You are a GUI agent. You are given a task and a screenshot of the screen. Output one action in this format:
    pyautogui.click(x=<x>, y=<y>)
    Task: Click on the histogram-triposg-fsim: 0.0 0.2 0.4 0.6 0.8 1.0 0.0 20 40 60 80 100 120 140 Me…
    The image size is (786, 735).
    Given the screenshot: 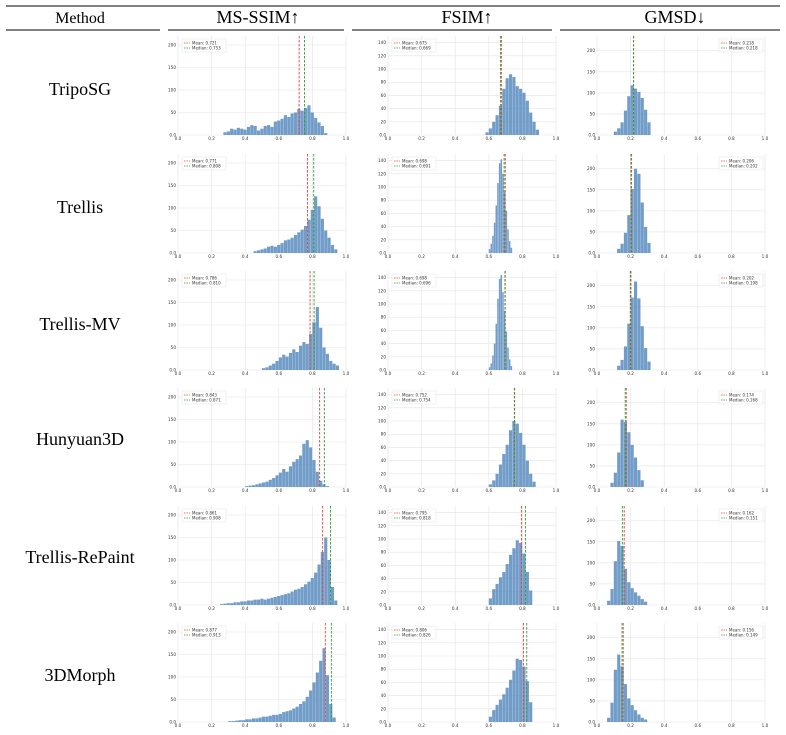 What is the action you would take?
    pyautogui.click(x=469, y=88)
    